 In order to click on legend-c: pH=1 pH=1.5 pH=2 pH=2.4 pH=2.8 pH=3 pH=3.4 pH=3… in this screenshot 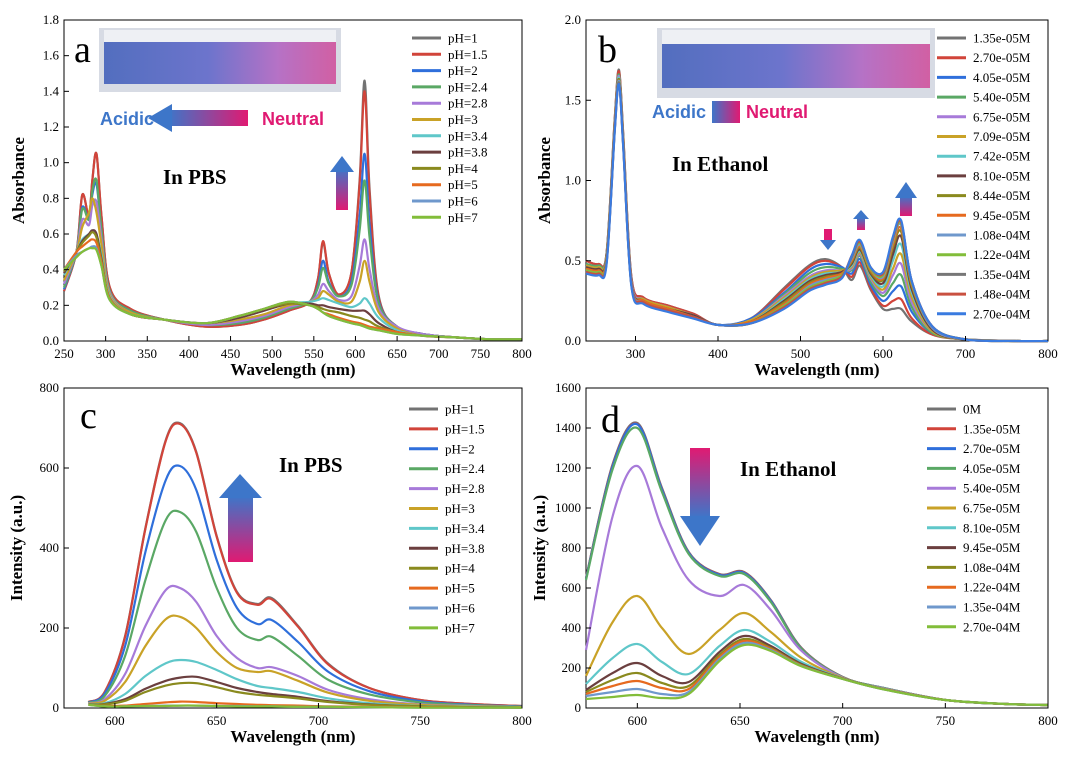, I will do `click(447, 518)`.